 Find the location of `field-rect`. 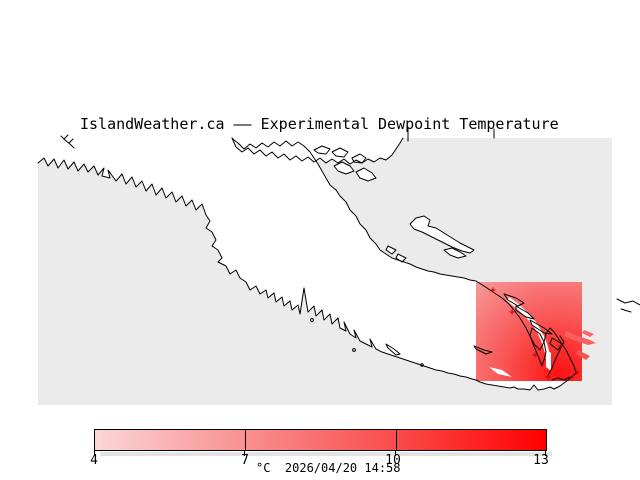

field-rect is located at coordinates (529, 331).